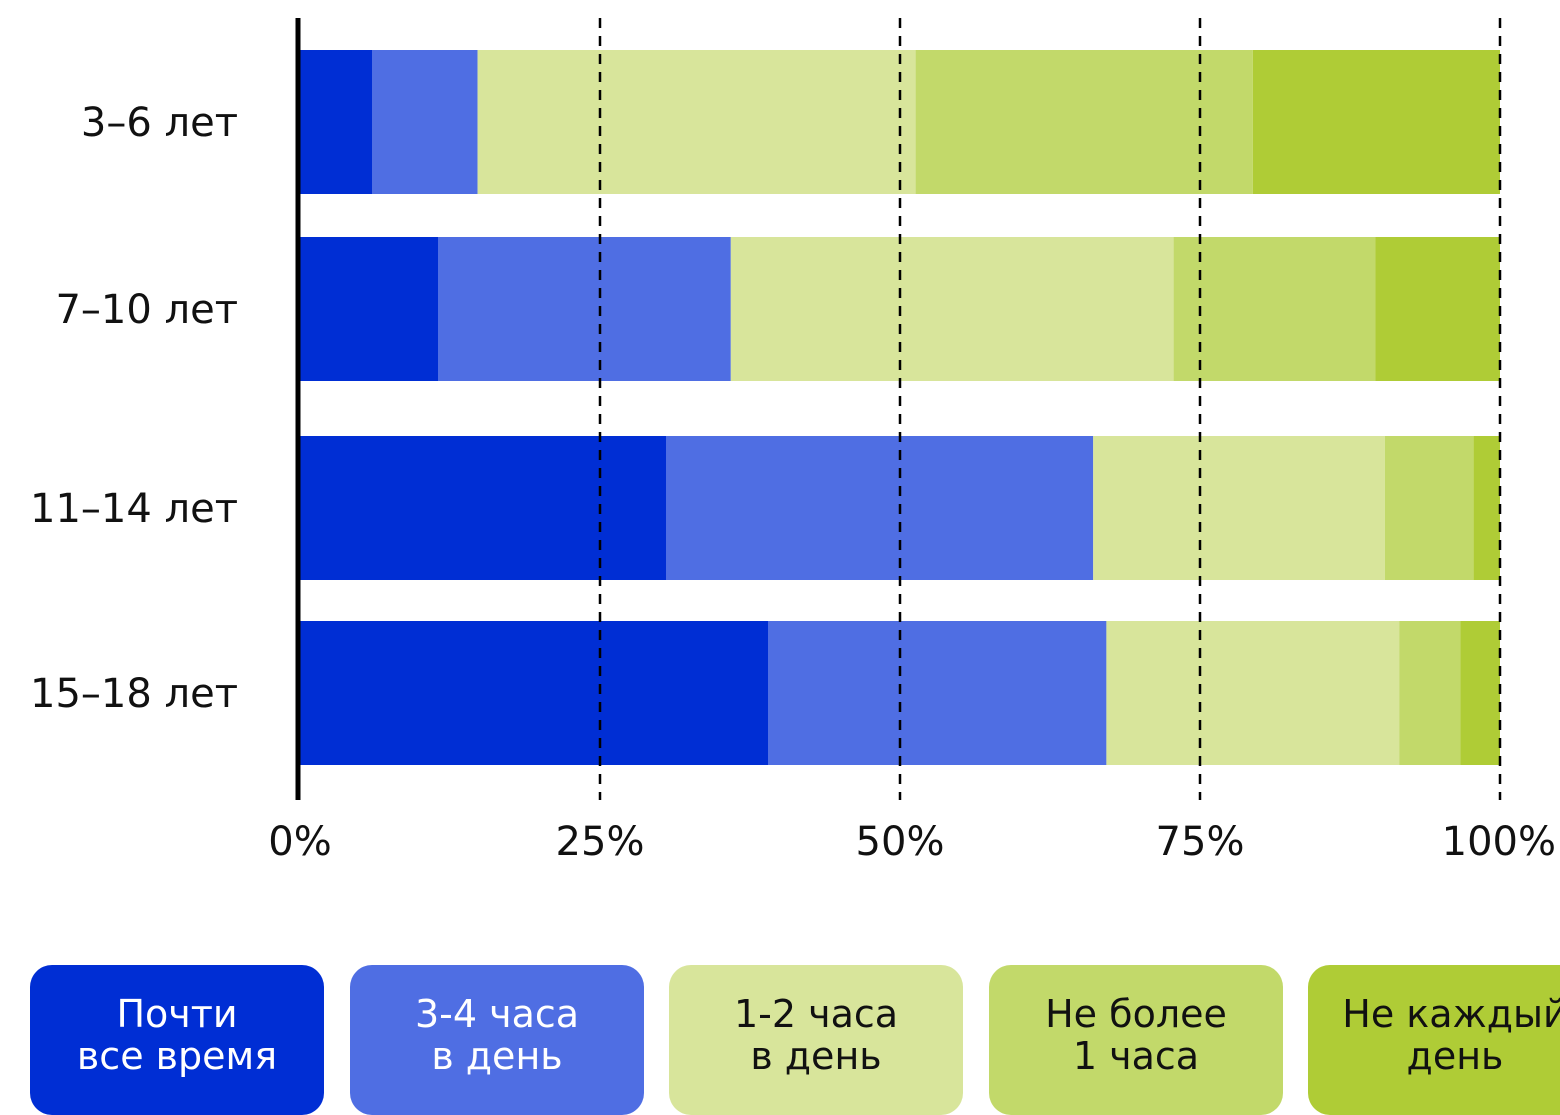 Image resolution: width=1560 pixels, height=1115 pixels. Describe the element at coordinates (1455, 1056) in the screenshot. I see `legend-label-line2: день` at that location.